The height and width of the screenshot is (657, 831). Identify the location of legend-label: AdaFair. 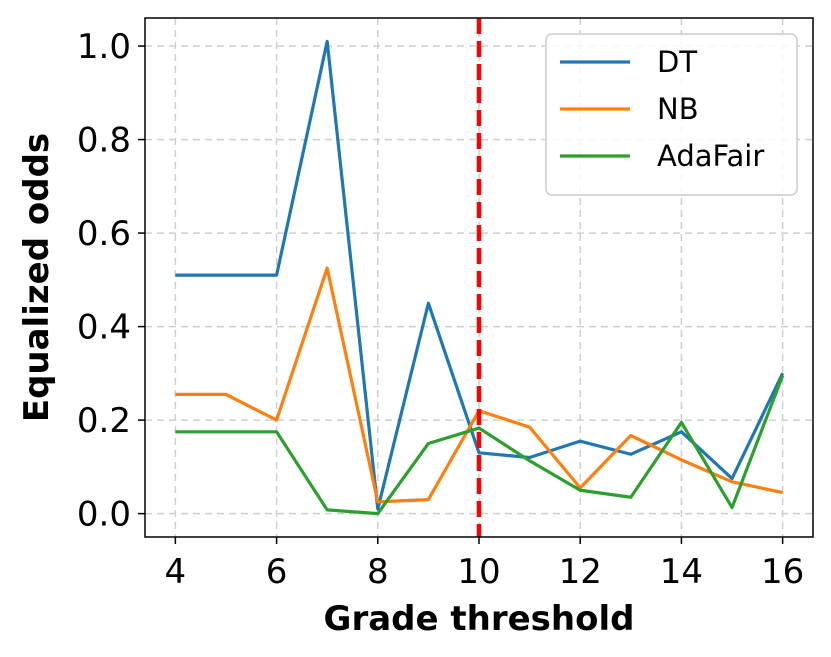
(710, 156).